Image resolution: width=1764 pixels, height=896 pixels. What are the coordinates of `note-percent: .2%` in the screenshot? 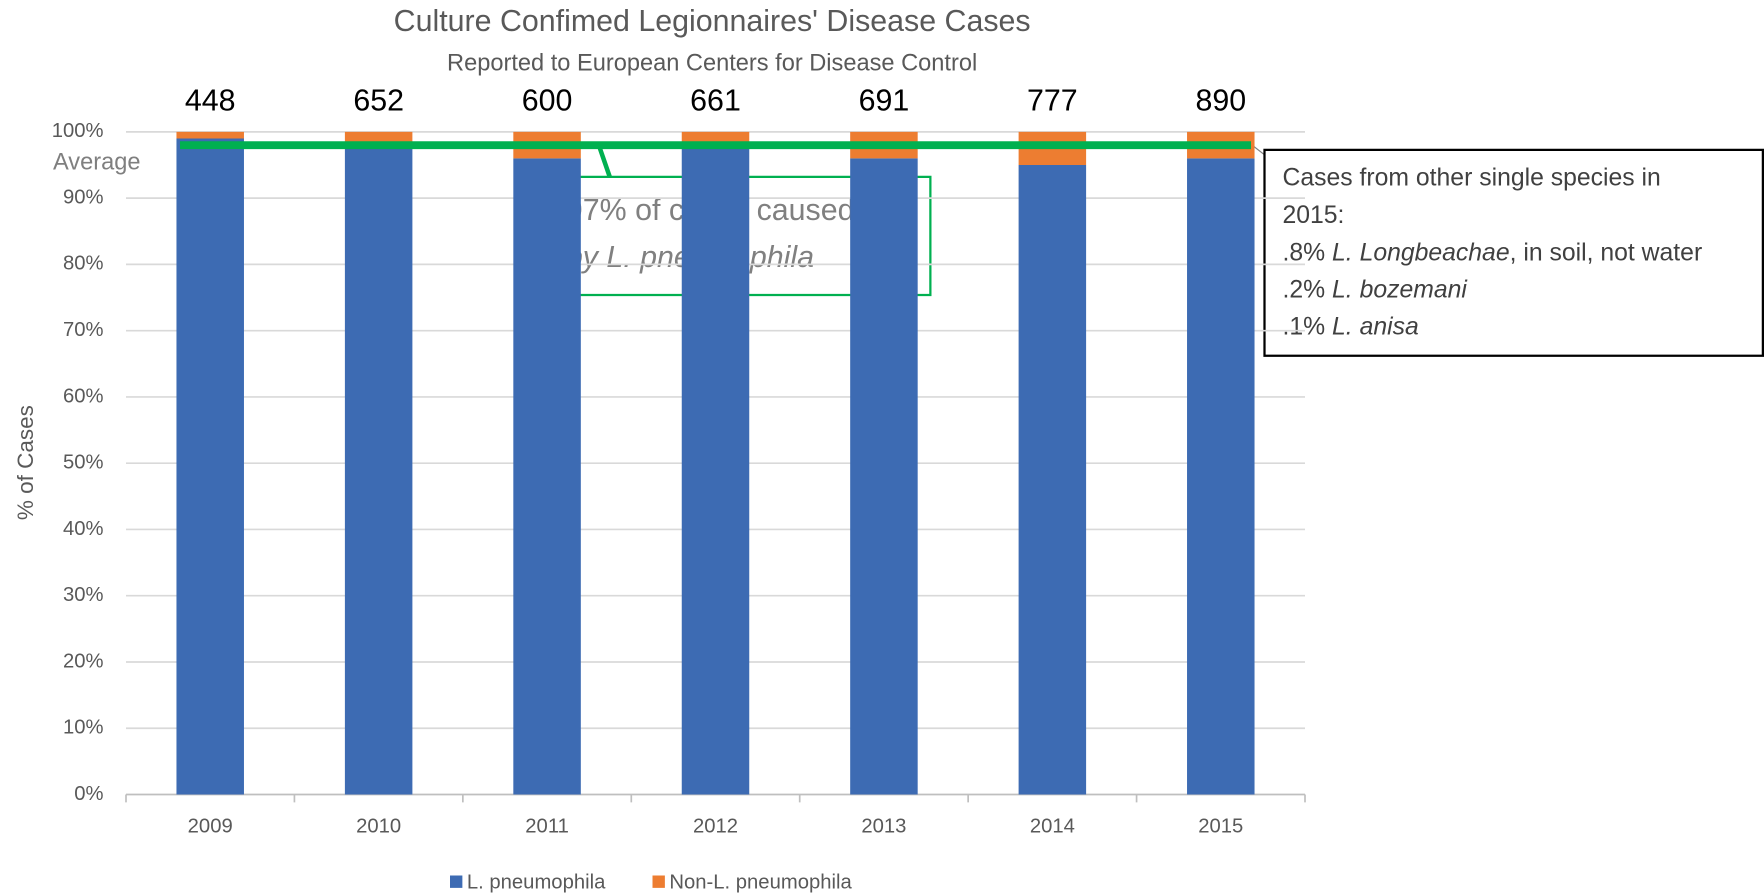 It's located at (1304, 289).